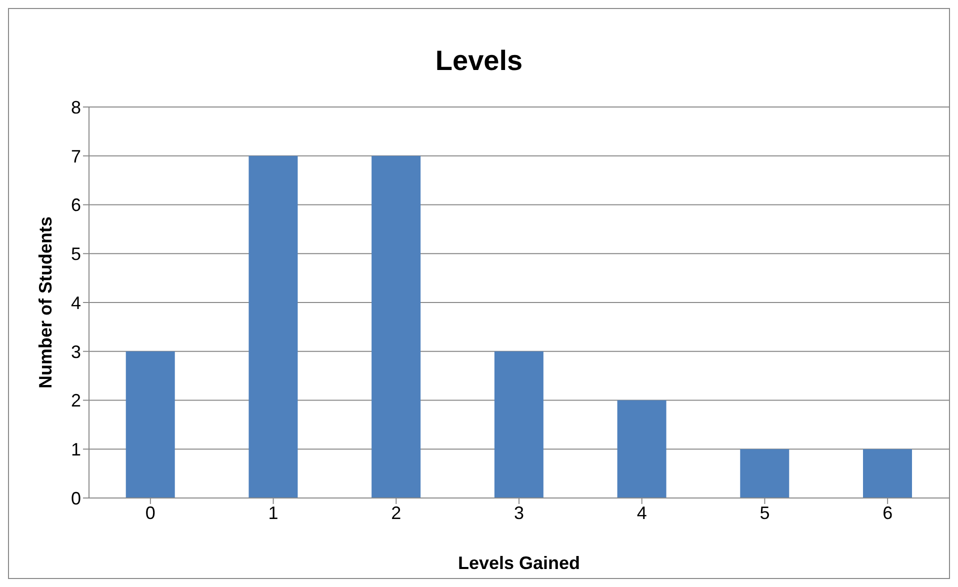 The image size is (958, 587). Describe the element at coordinates (45, 302) in the screenshot. I see `y-axis-title: Number of Students` at that location.